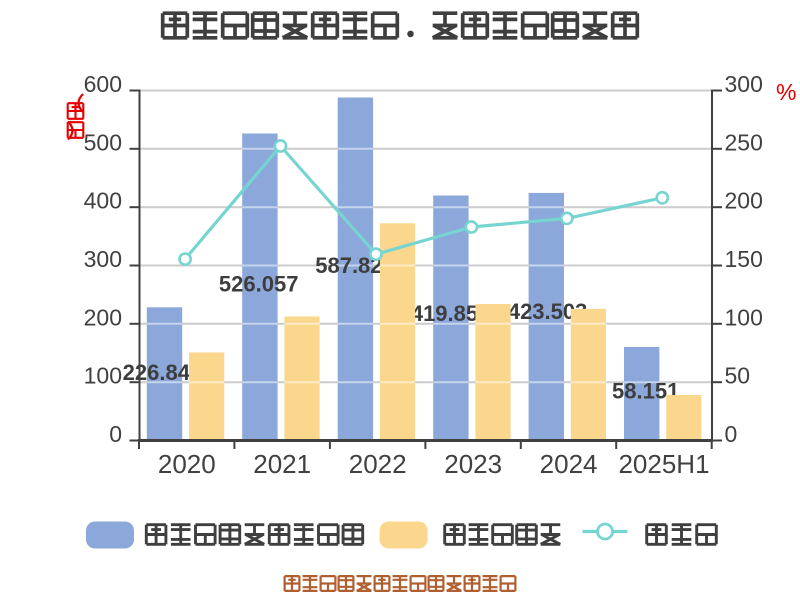 The height and width of the screenshot is (600, 800). What do you see at coordinates (259, 284) in the screenshot?
I see `svg-text: 526.057` at bounding box center [259, 284].